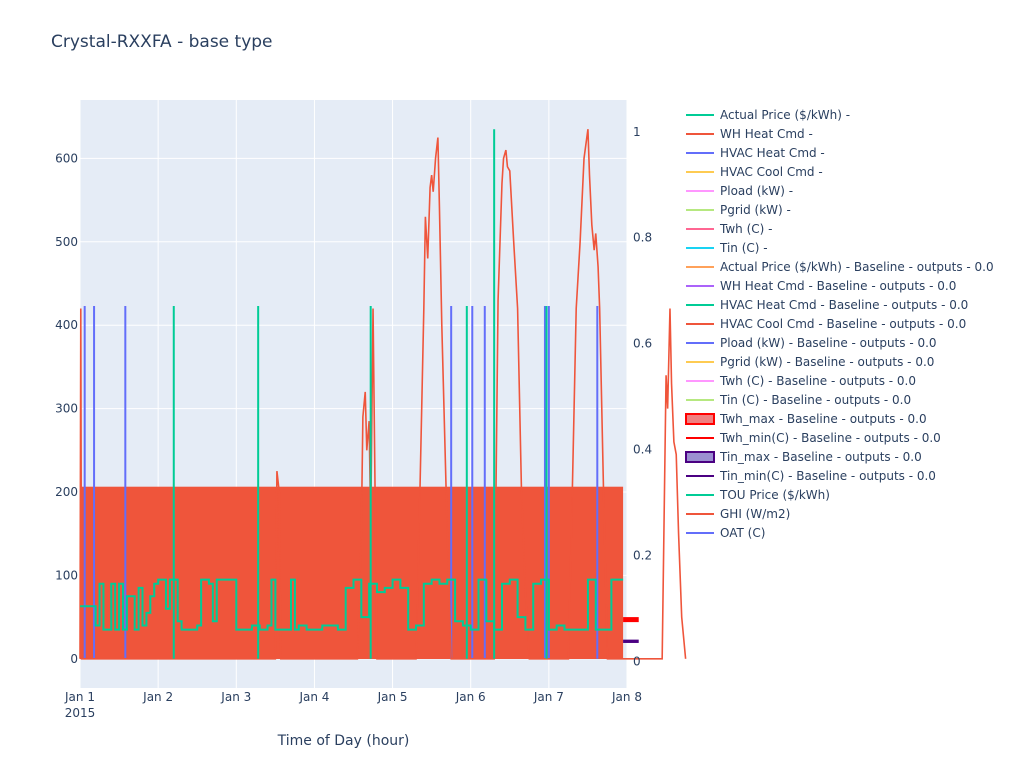 Image resolution: width=1024 pixels, height=768 pixels. I want to click on x-tick-label: Jan 5, so click(392, 697).